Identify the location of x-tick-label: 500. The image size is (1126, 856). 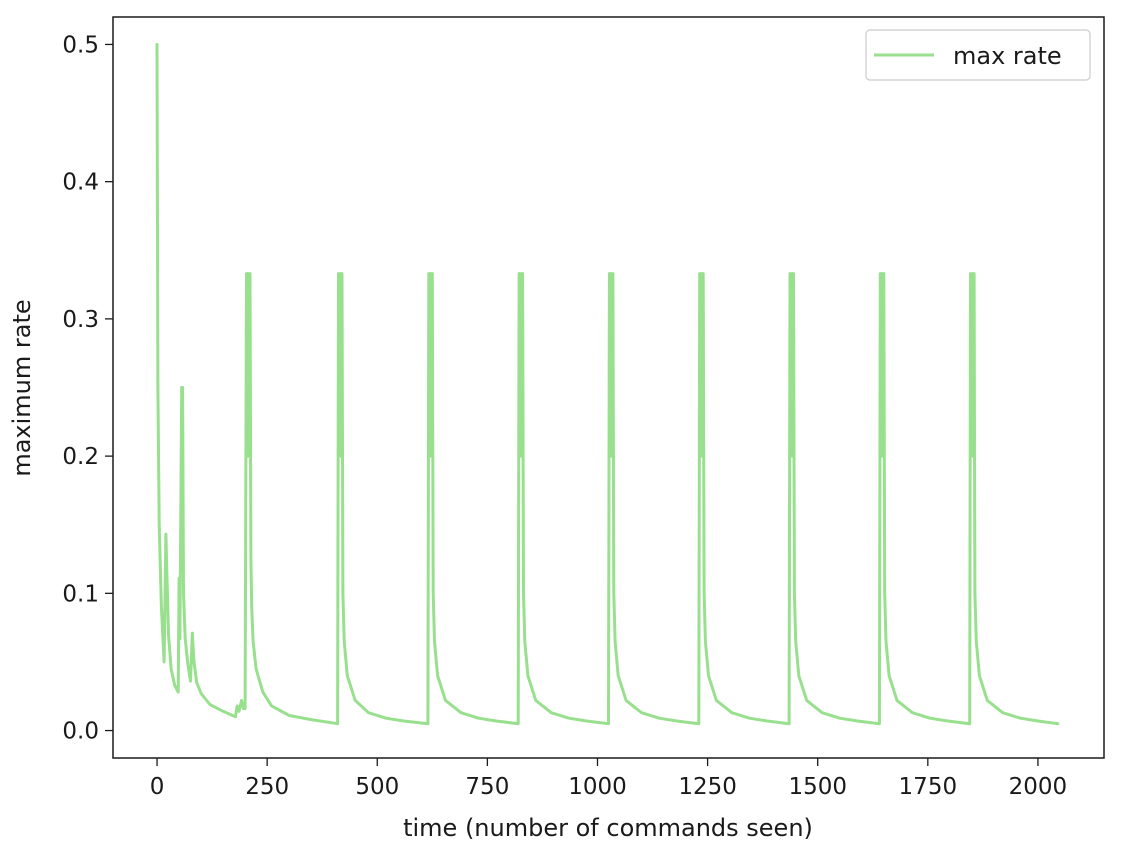
(377, 787).